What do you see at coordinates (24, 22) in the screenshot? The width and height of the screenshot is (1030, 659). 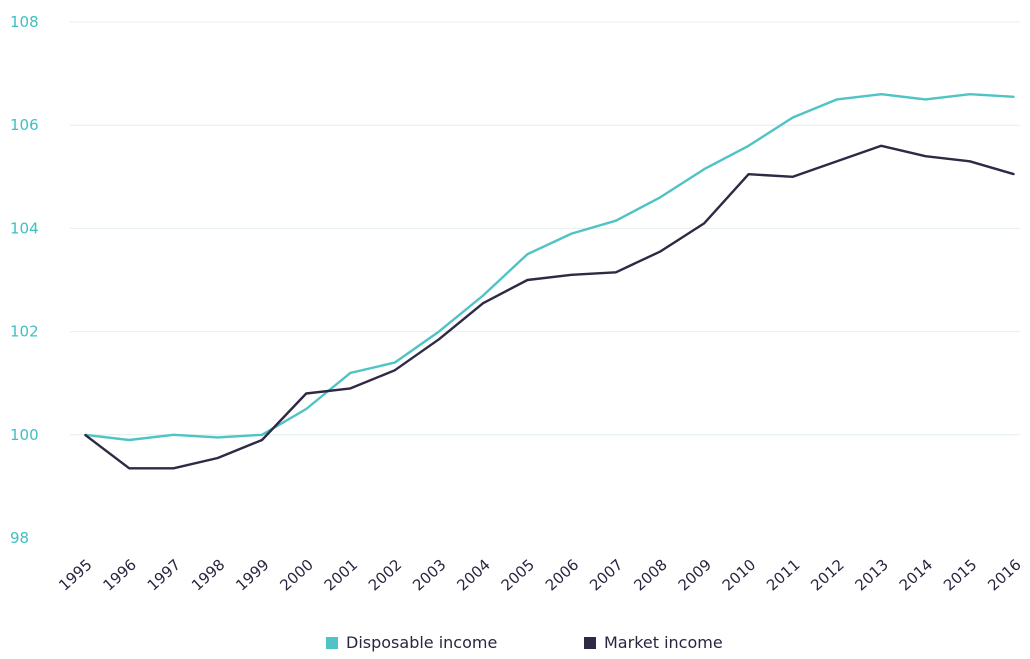 I see `y-tick-label-108: 108` at bounding box center [24, 22].